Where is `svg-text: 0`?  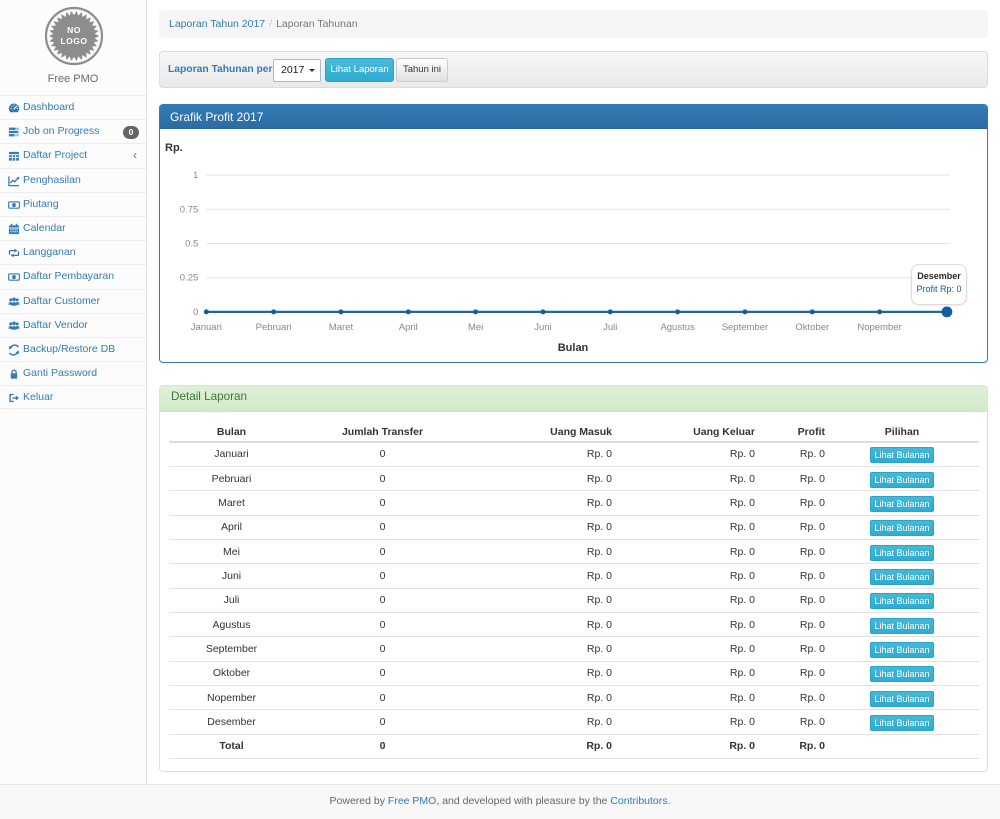 svg-text: 0 is located at coordinates (195, 312).